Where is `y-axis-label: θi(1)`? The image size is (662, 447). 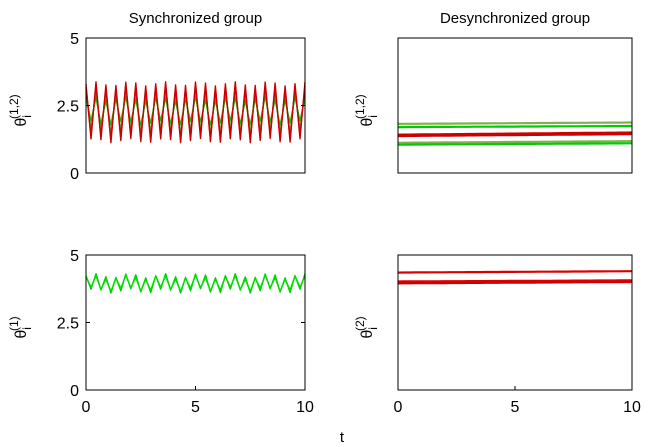
y-axis-label: θi(1) is located at coordinates (20, 327).